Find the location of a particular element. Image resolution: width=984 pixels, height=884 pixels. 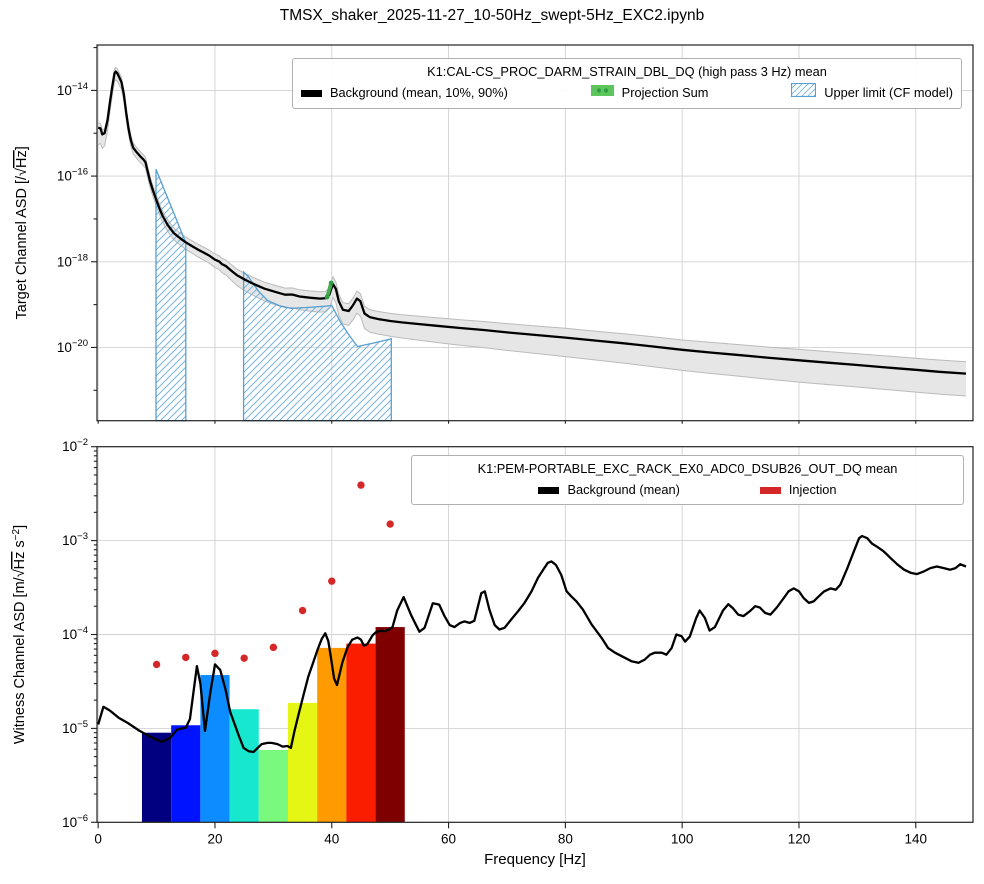

y-tick-label: 10⁻⁵ is located at coordinates (75, 727).